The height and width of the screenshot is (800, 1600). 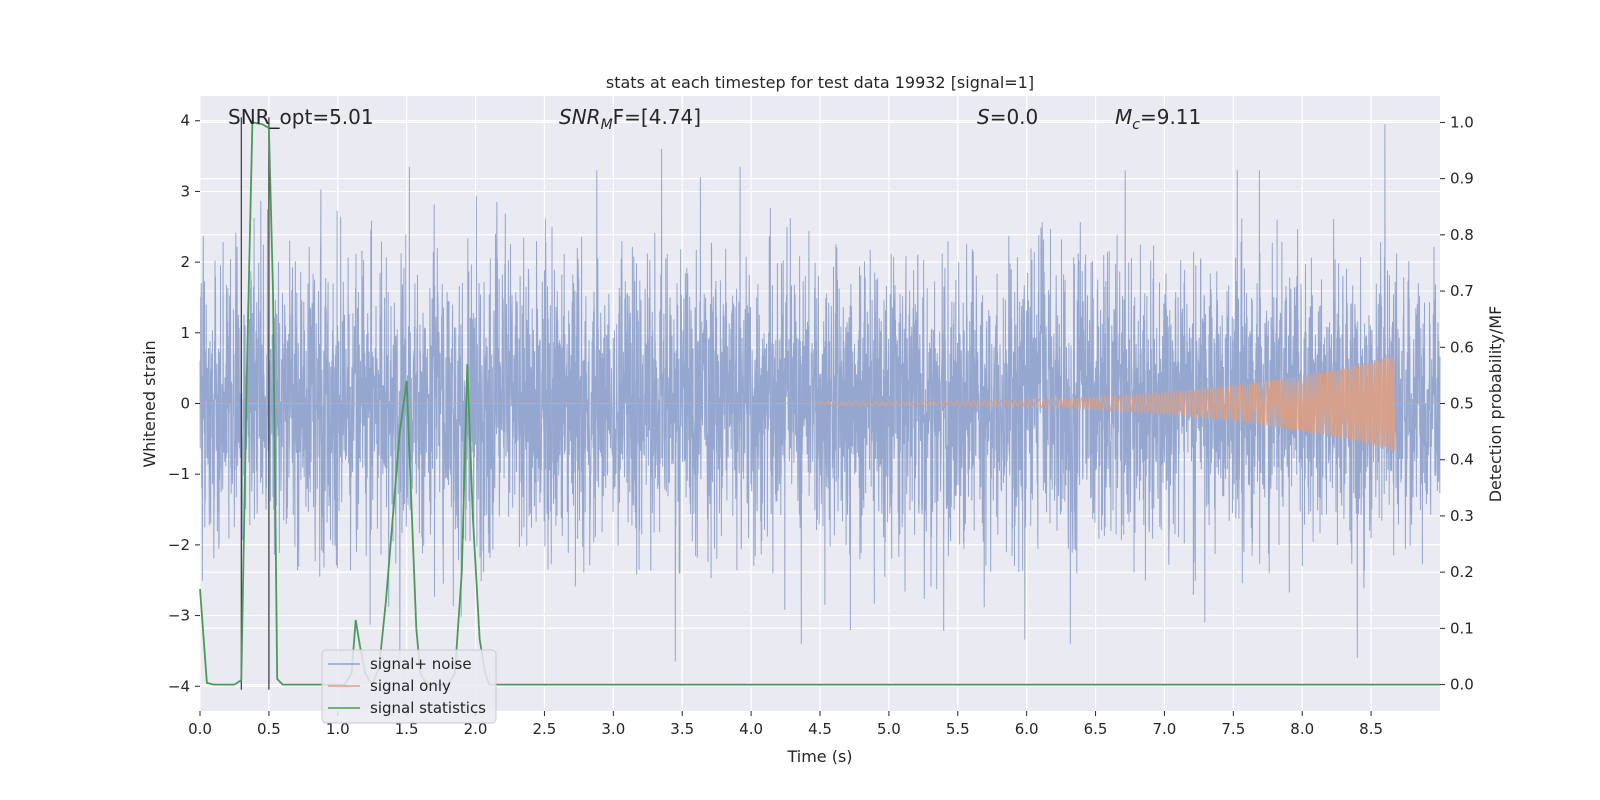 What do you see at coordinates (682, 729) in the screenshot?
I see `x-tick-label: 3.5` at bounding box center [682, 729].